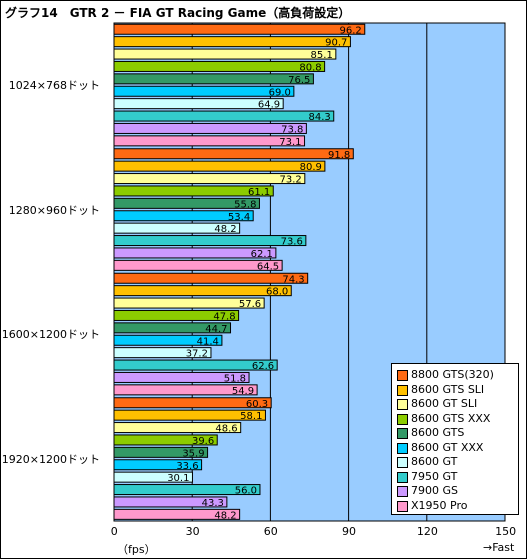 This screenshot has width=527, height=559. I want to click on x-tick-label: 60, so click(270, 531).